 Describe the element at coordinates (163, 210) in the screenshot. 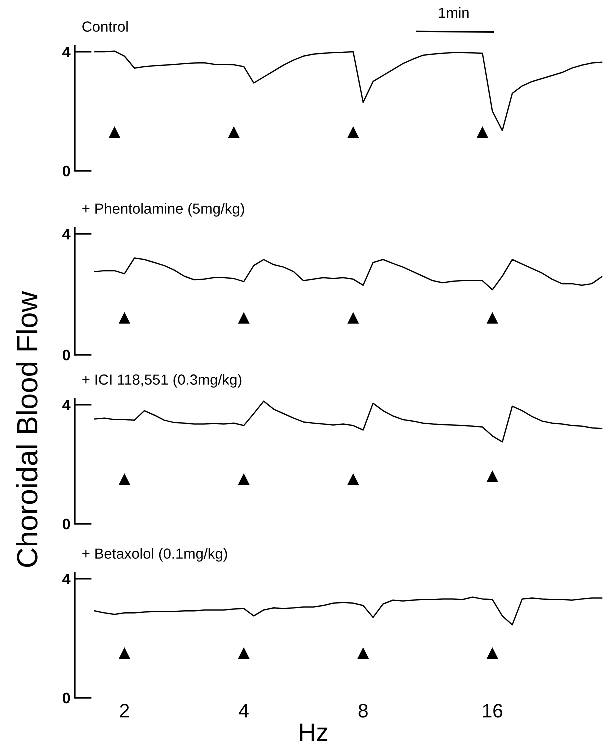

I see `chart-title: + Phentolamine (5mg/kg)` at that location.